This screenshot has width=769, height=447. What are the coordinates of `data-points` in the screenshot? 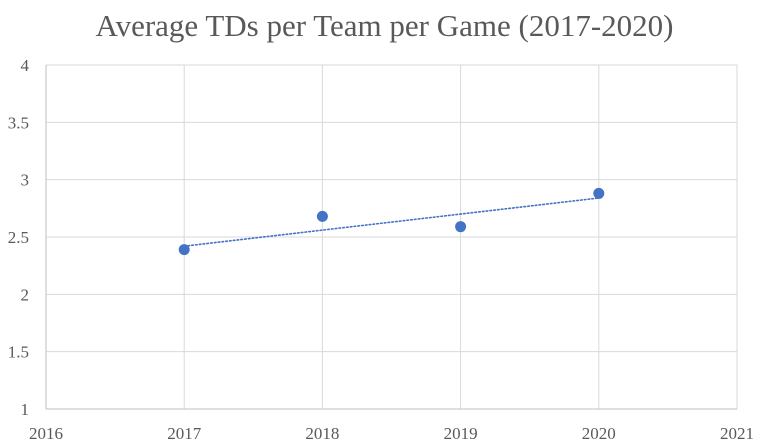 It's located at (391, 221).